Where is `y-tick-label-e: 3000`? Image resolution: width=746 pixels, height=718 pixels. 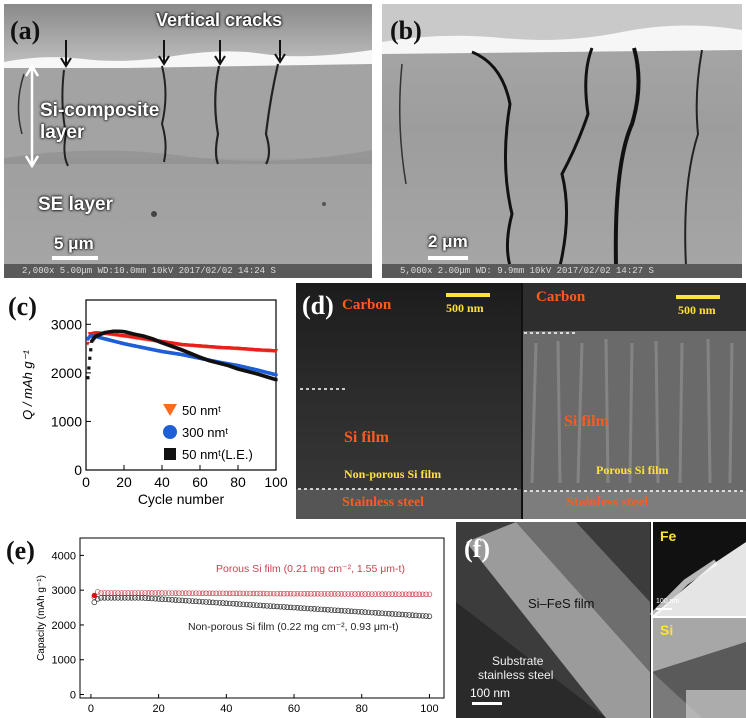
y-tick-label-e: 3000 is located at coordinates (64, 591).